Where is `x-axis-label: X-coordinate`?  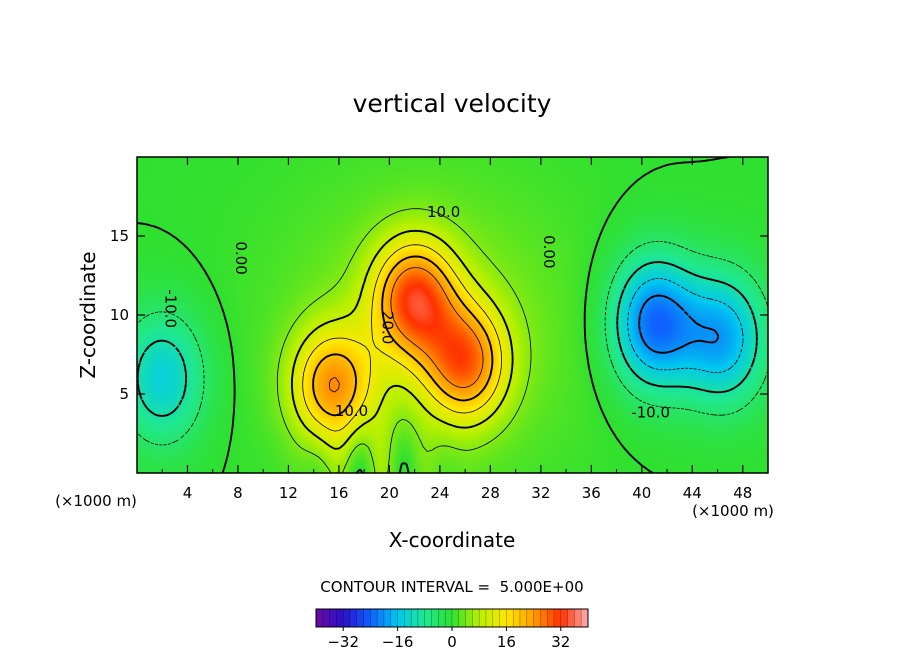 x-axis-label: X-coordinate is located at coordinates (452, 540).